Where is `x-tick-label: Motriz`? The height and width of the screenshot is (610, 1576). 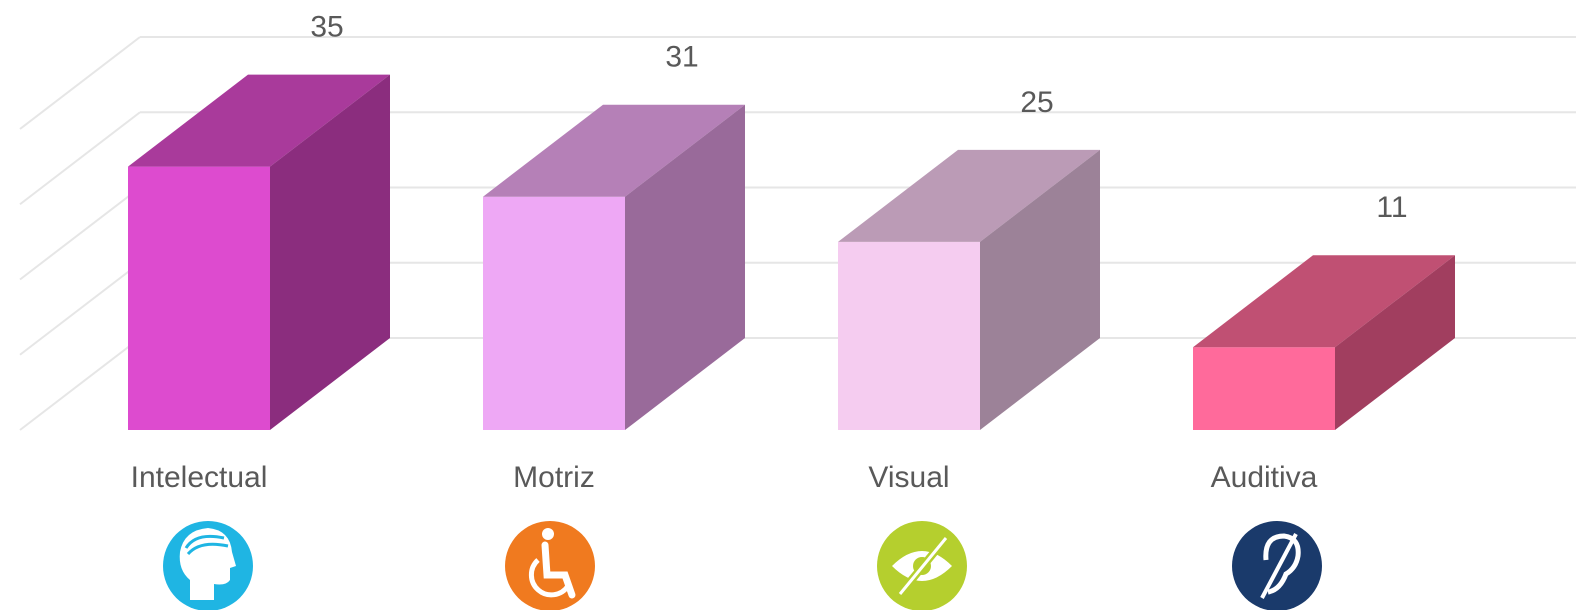 x-tick-label: Motriz is located at coordinates (554, 477).